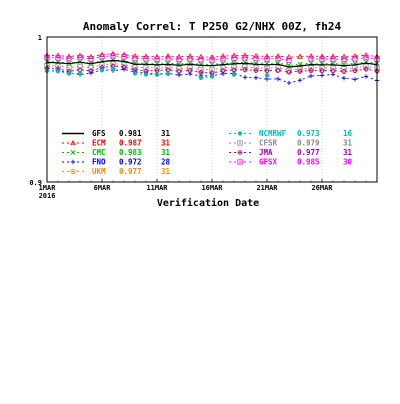 The height and width of the screenshot is (404, 400). I want to click on legend-name-cfsr: CFSR, so click(268, 143).